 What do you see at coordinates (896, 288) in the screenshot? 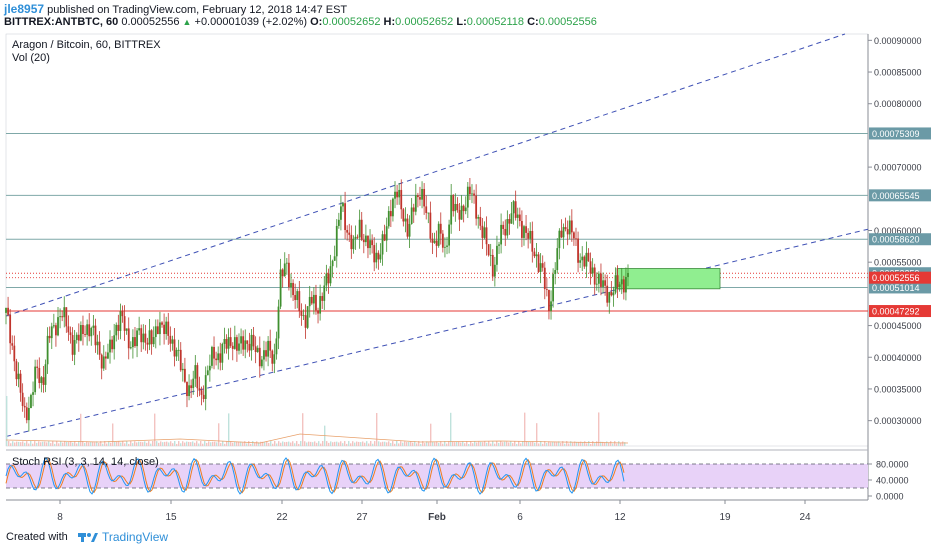
I see `level-label: 0.00051014` at bounding box center [896, 288].